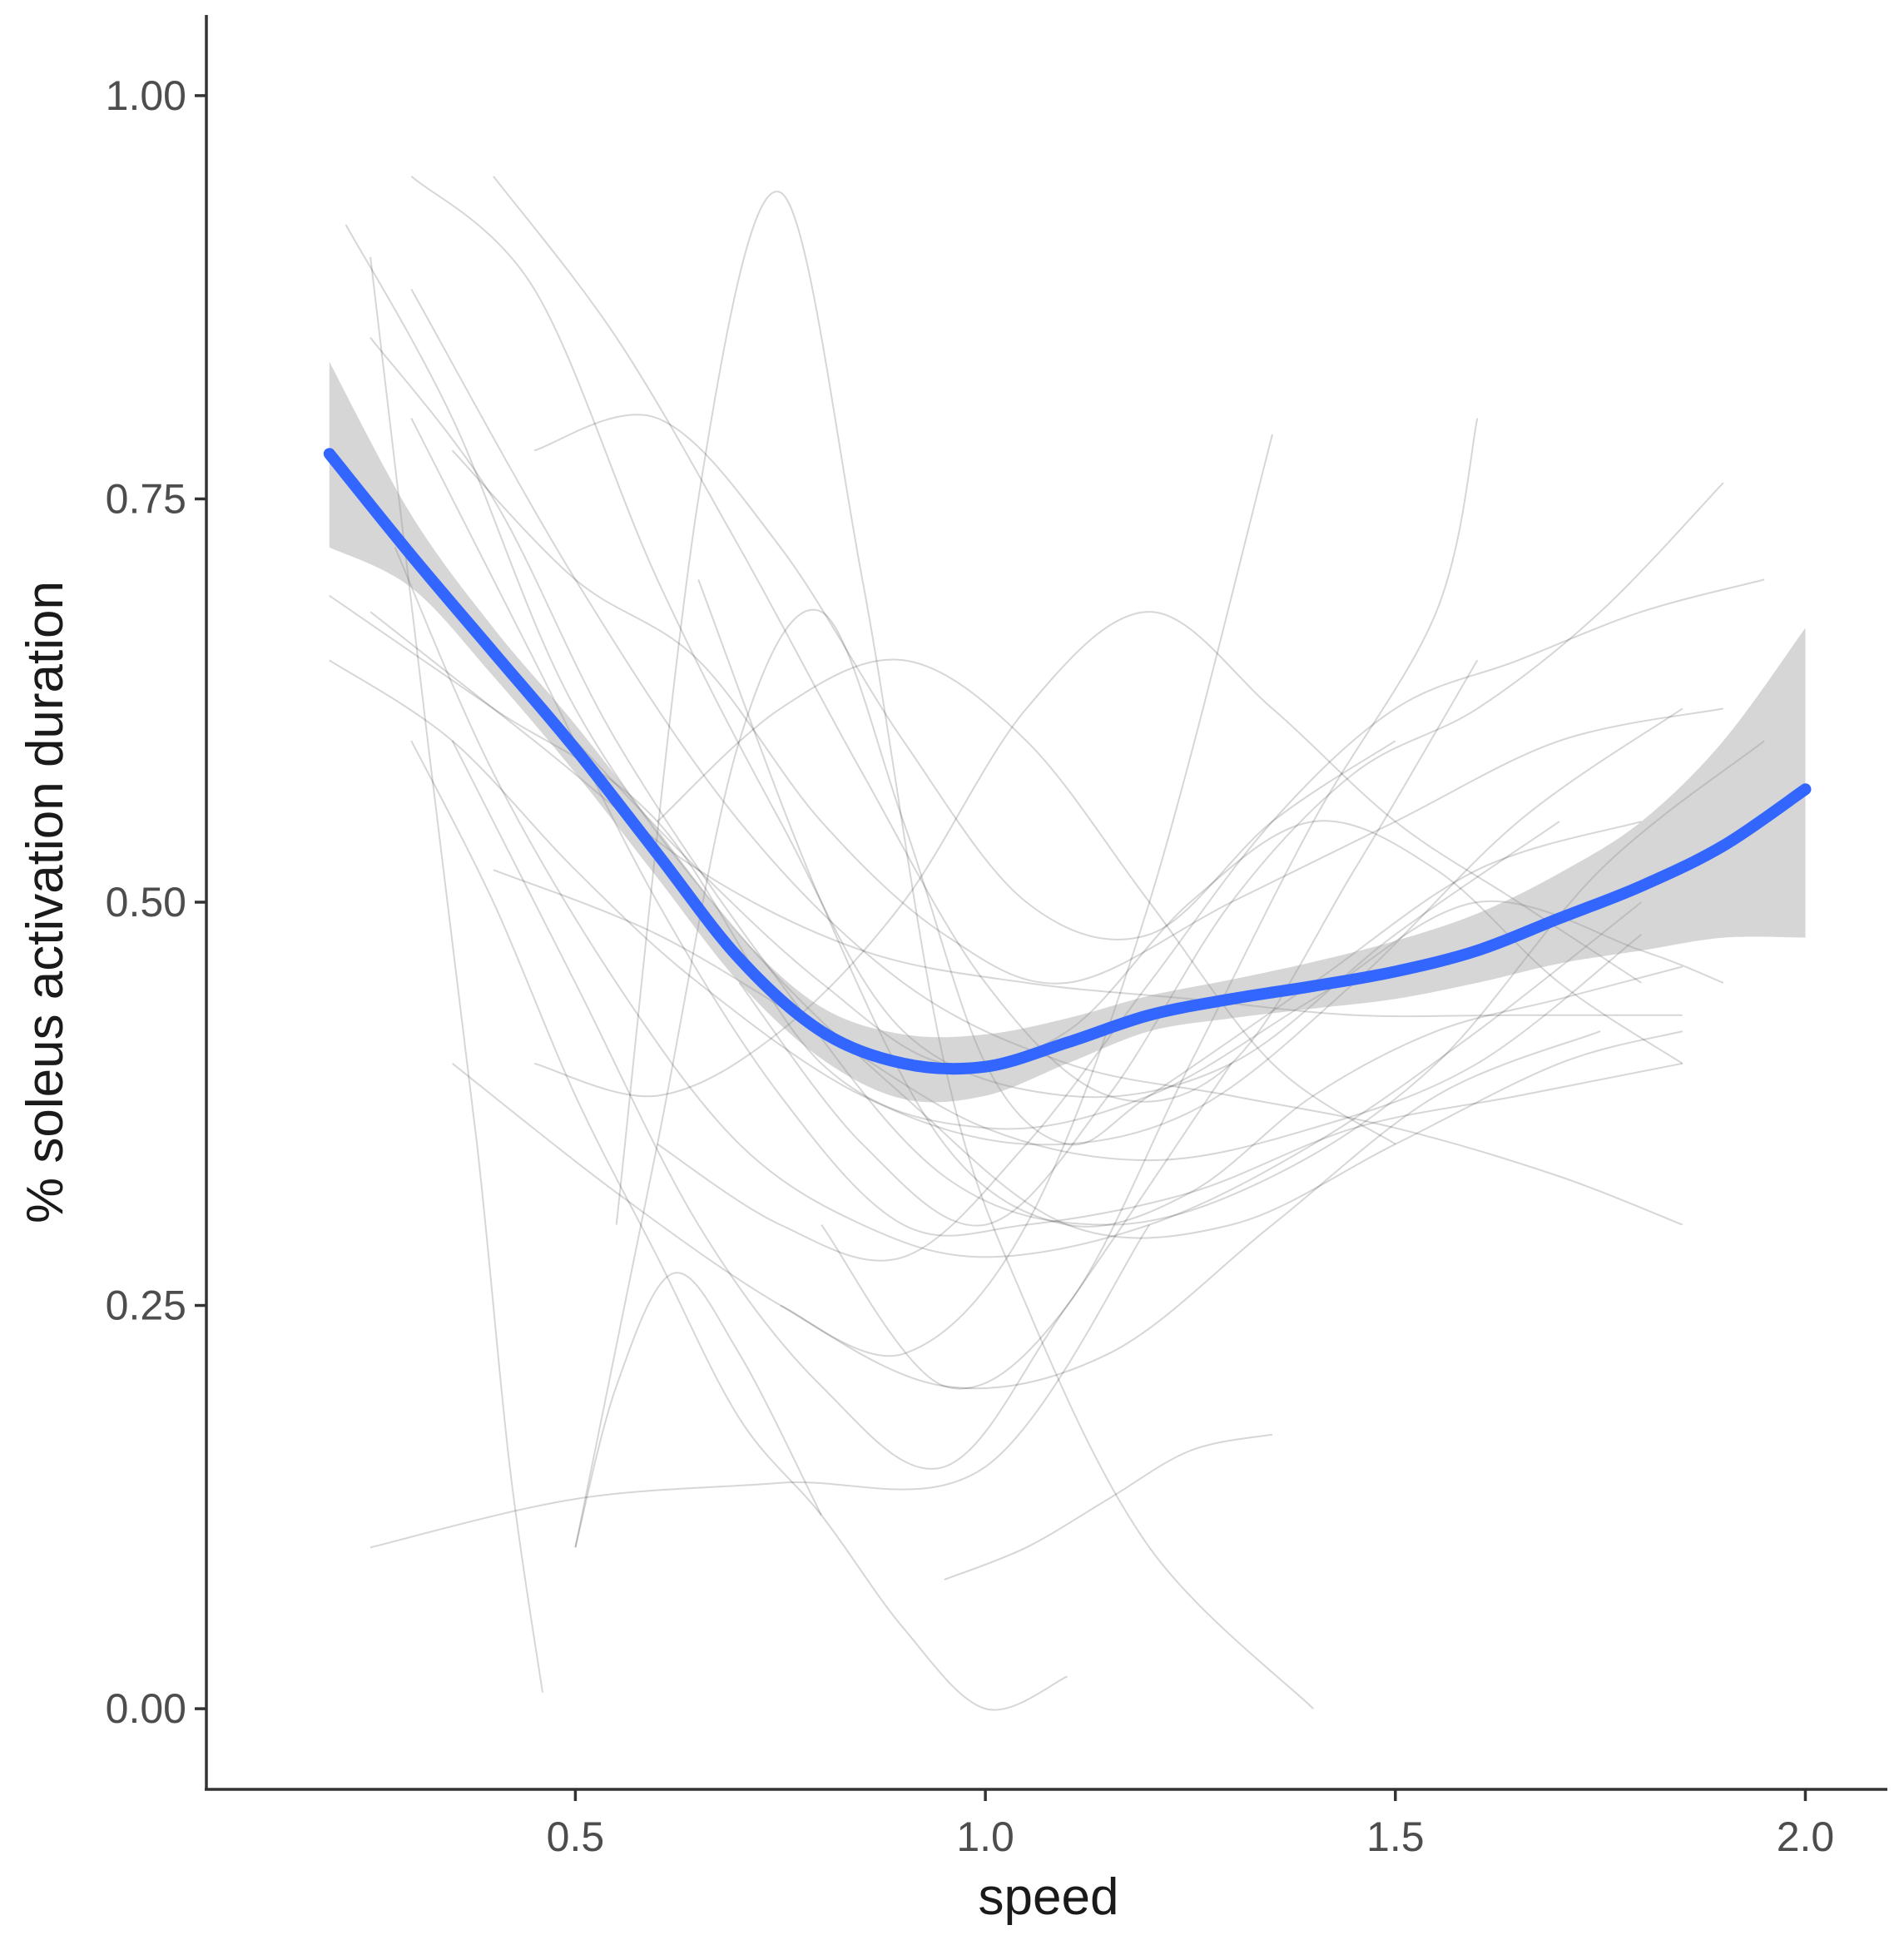 The height and width of the screenshot is (1940, 1904). I want to click on x-tick-label: 1.5, so click(1395, 1836).